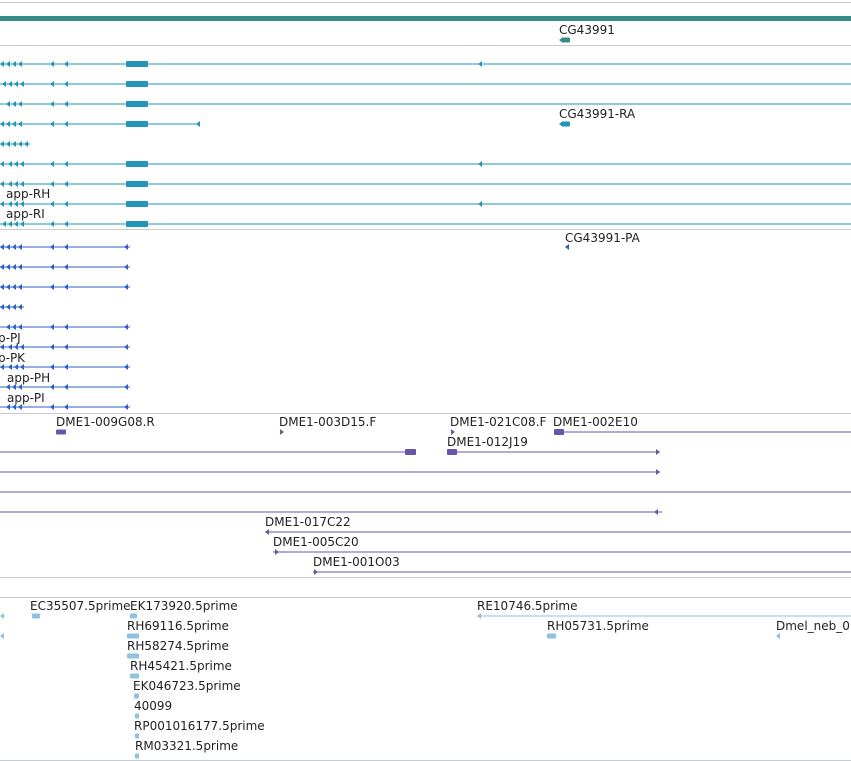  I want to click on protein-label-app-pi: app-PI, so click(26, 398).